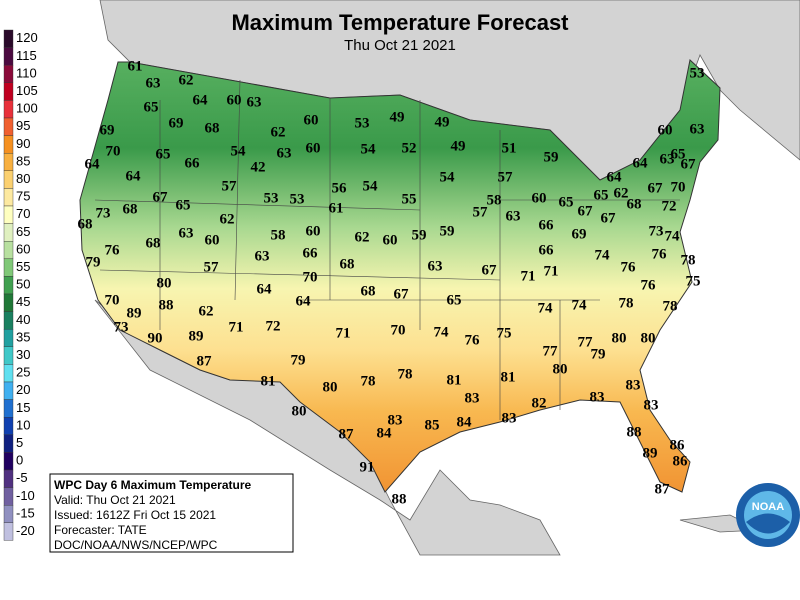 This screenshot has height=600, width=800. I want to click on temperature-label: 57, so click(481, 212).